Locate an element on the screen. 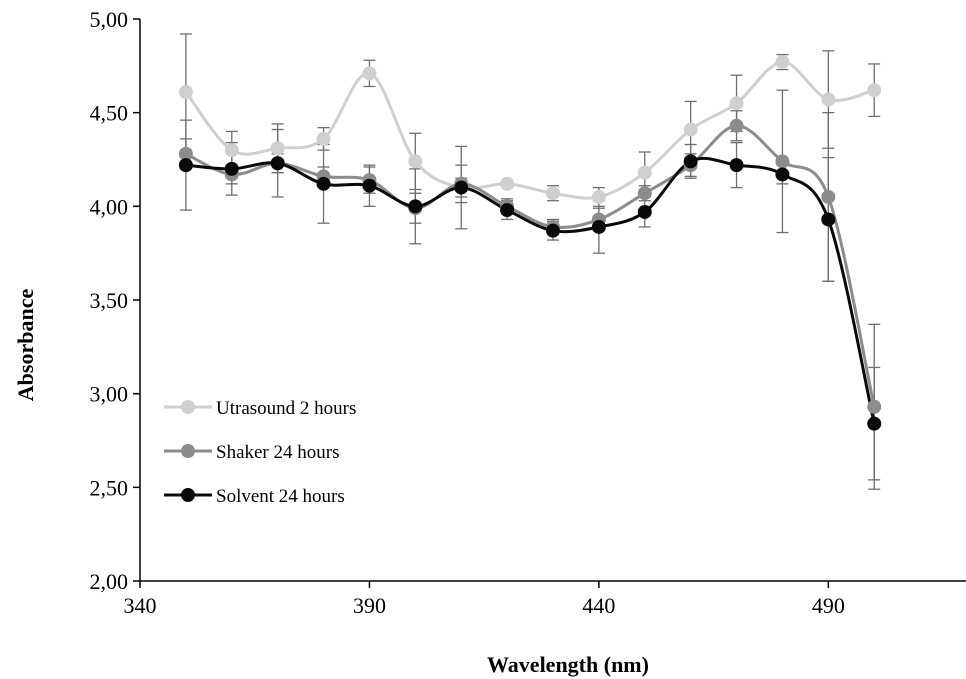  y-tick-label: 4,00 is located at coordinates (109, 206).